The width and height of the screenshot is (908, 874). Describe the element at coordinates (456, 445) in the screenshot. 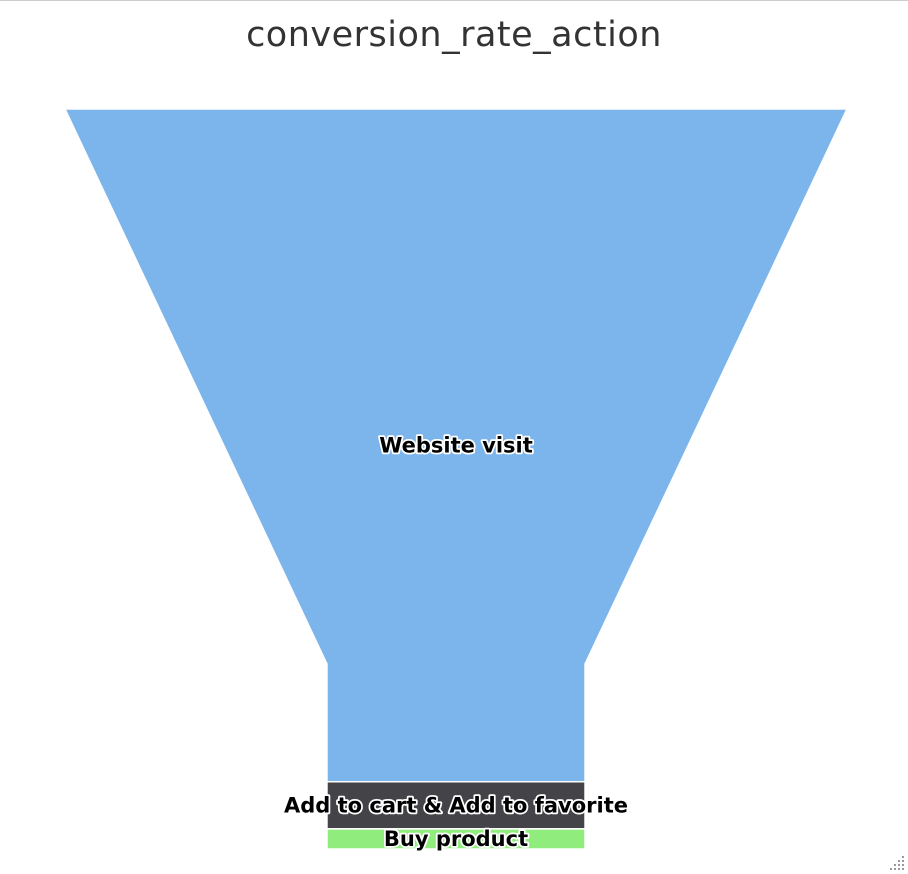

I see `funnel-label: Website visit` at that location.